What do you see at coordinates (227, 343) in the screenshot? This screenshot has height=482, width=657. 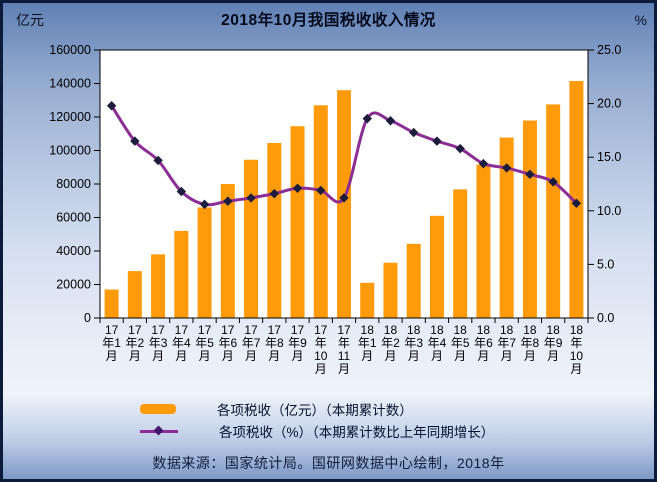 I see `x-axis-tick-label: 17 年6 月` at bounding box center [227, 343].